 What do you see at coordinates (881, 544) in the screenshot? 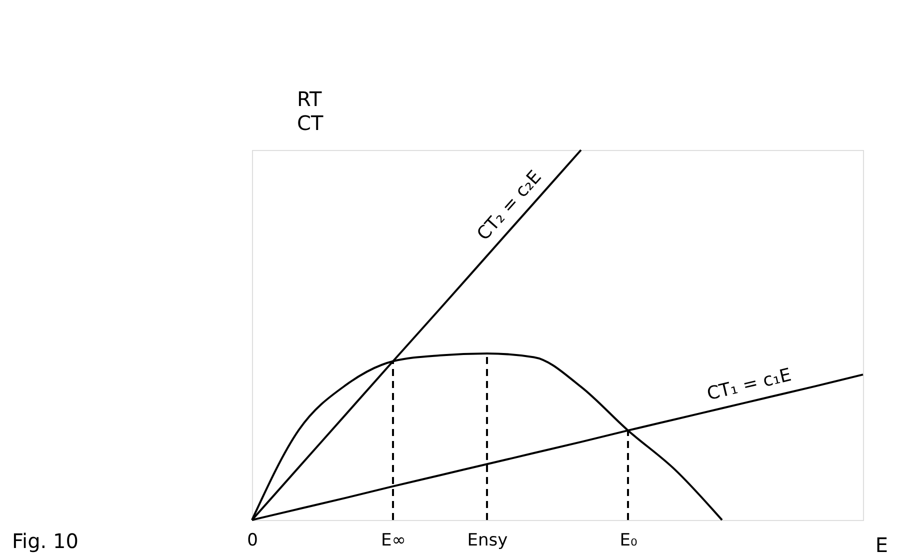
I see `x-axis-title: E` at bounding box center [881, 544].